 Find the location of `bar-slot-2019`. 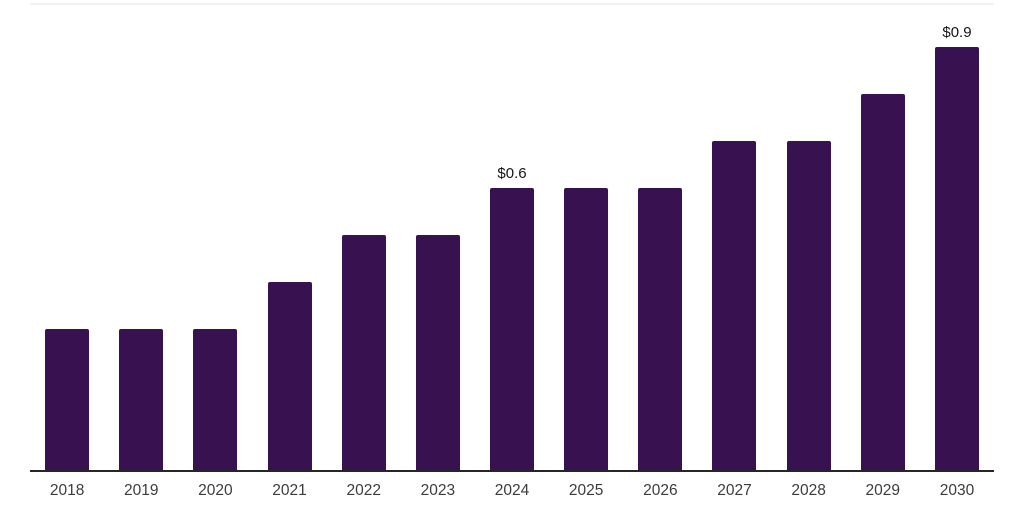

bar-slot-2019 is located at coordinates (141, 237).